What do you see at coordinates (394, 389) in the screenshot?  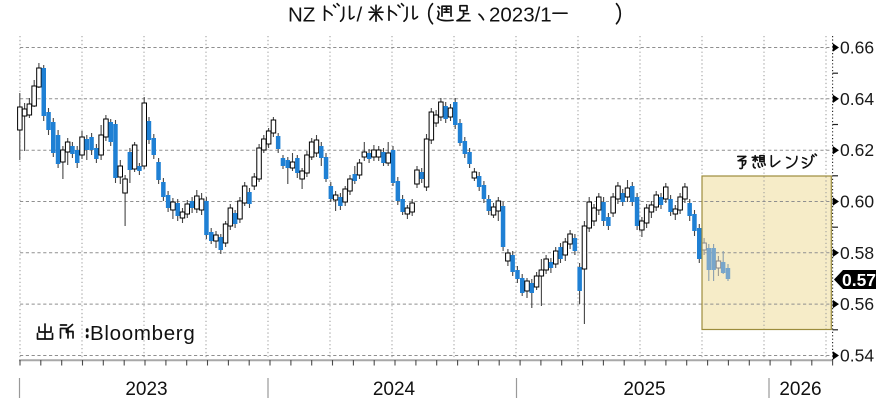 I see `svg-text: 2024` at bounding box center [394, 389].